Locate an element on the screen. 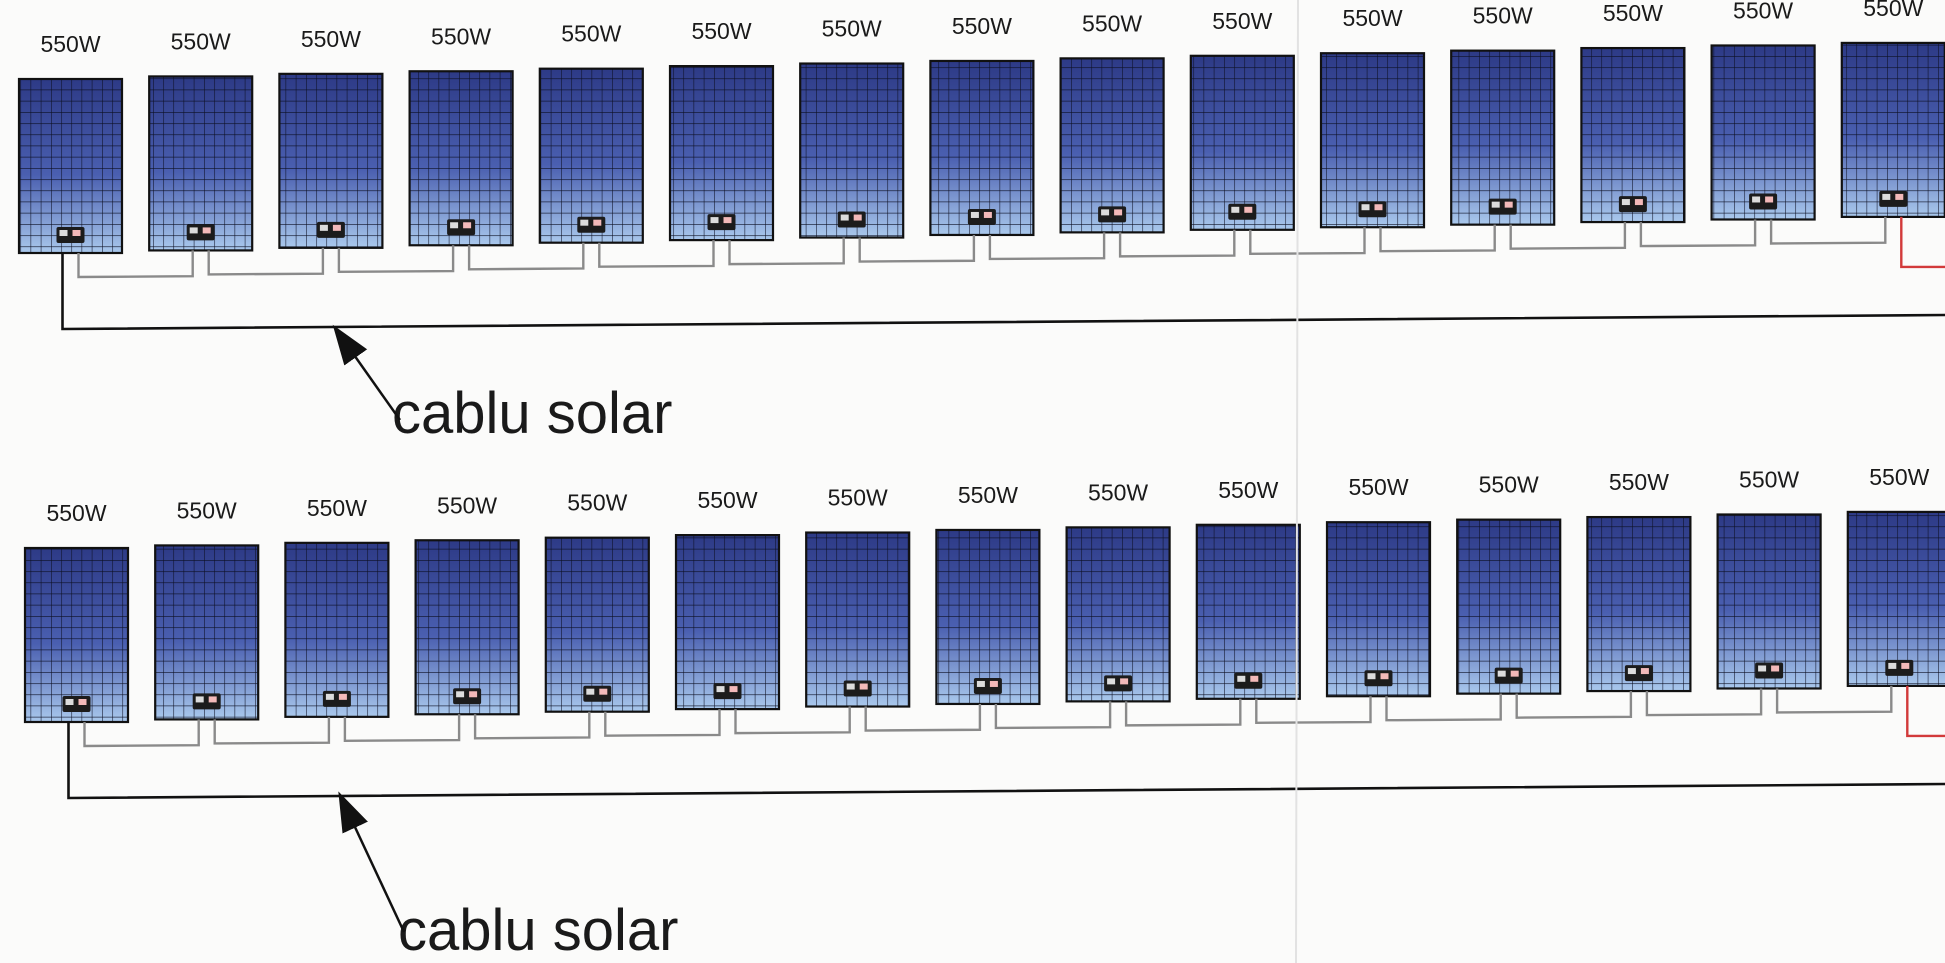 The height and width of the screenshot is (963, 1945). cable-label: cablu solar is located at coordinates (532, 413).